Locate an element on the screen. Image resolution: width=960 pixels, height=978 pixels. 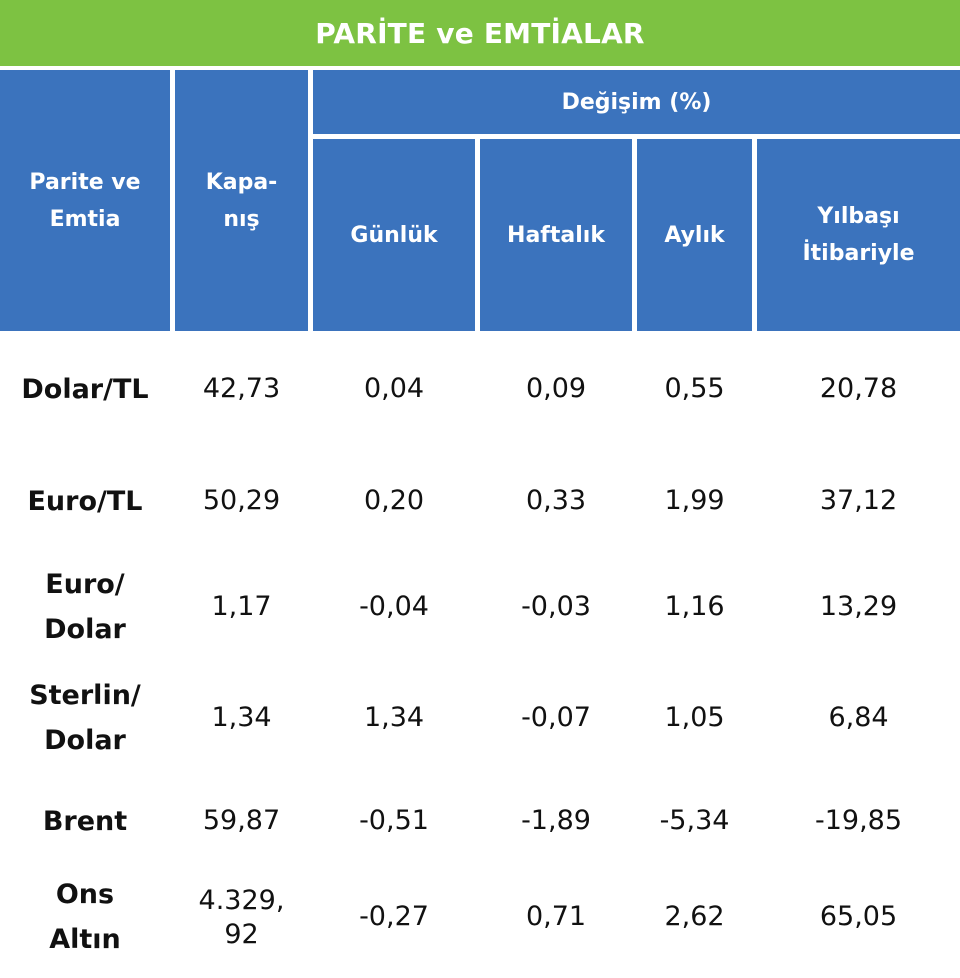
cell-weekly: -1,89 is located at coordinates (556, 820).